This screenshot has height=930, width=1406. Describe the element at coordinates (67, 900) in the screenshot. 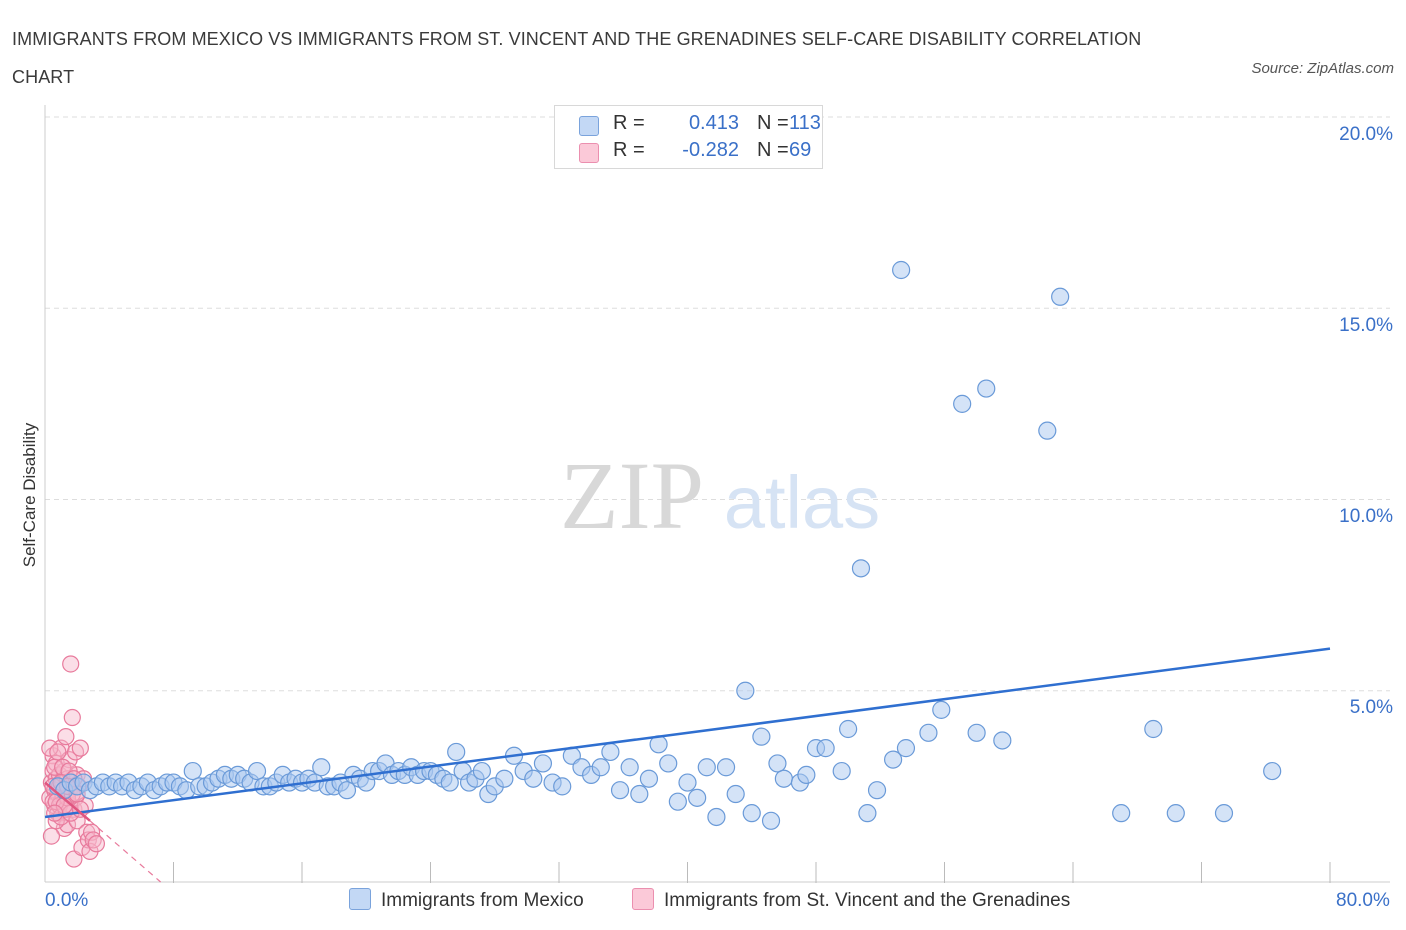

I see `x-tick-min: 0.0%` at that location.